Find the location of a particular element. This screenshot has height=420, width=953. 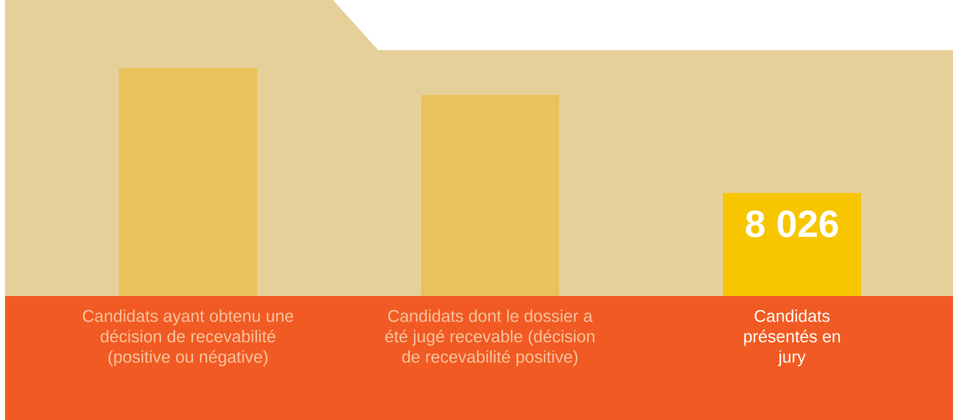

x-tick-label: Candidats dont le dossier a été jugé recevable (décision de recevabilité positive) is located at coordinates (489, 338).